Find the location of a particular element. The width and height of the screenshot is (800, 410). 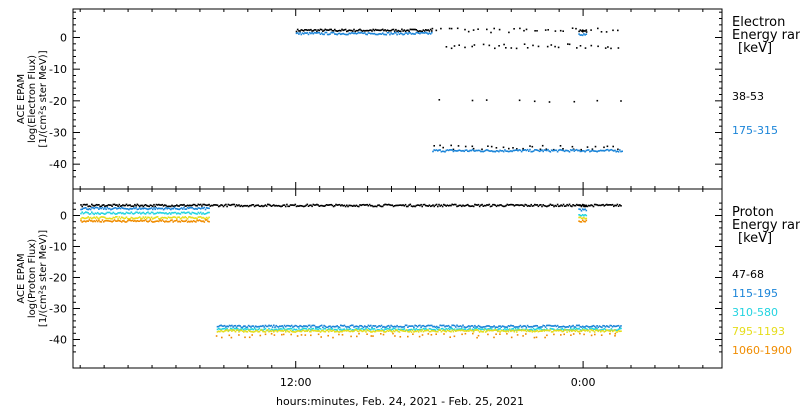

x-tick-label: 12:00 is located at coordinates (296, 382).